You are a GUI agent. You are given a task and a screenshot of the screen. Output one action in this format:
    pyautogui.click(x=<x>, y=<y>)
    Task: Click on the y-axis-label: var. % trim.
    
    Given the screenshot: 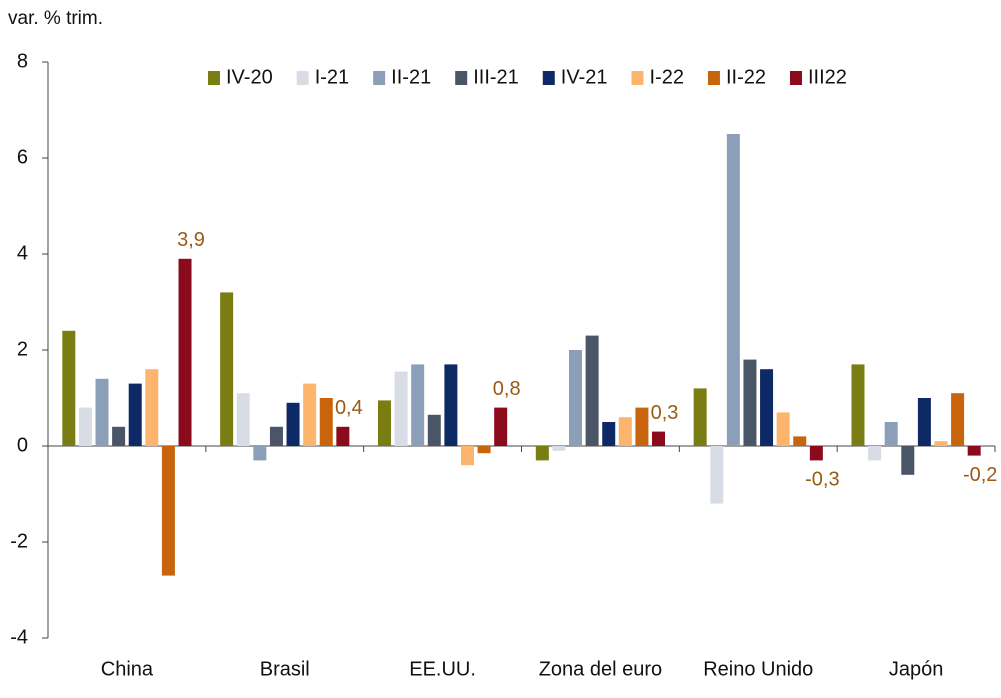 What is the action you would take?
    pyautogui.click(x=55, y=18)
    